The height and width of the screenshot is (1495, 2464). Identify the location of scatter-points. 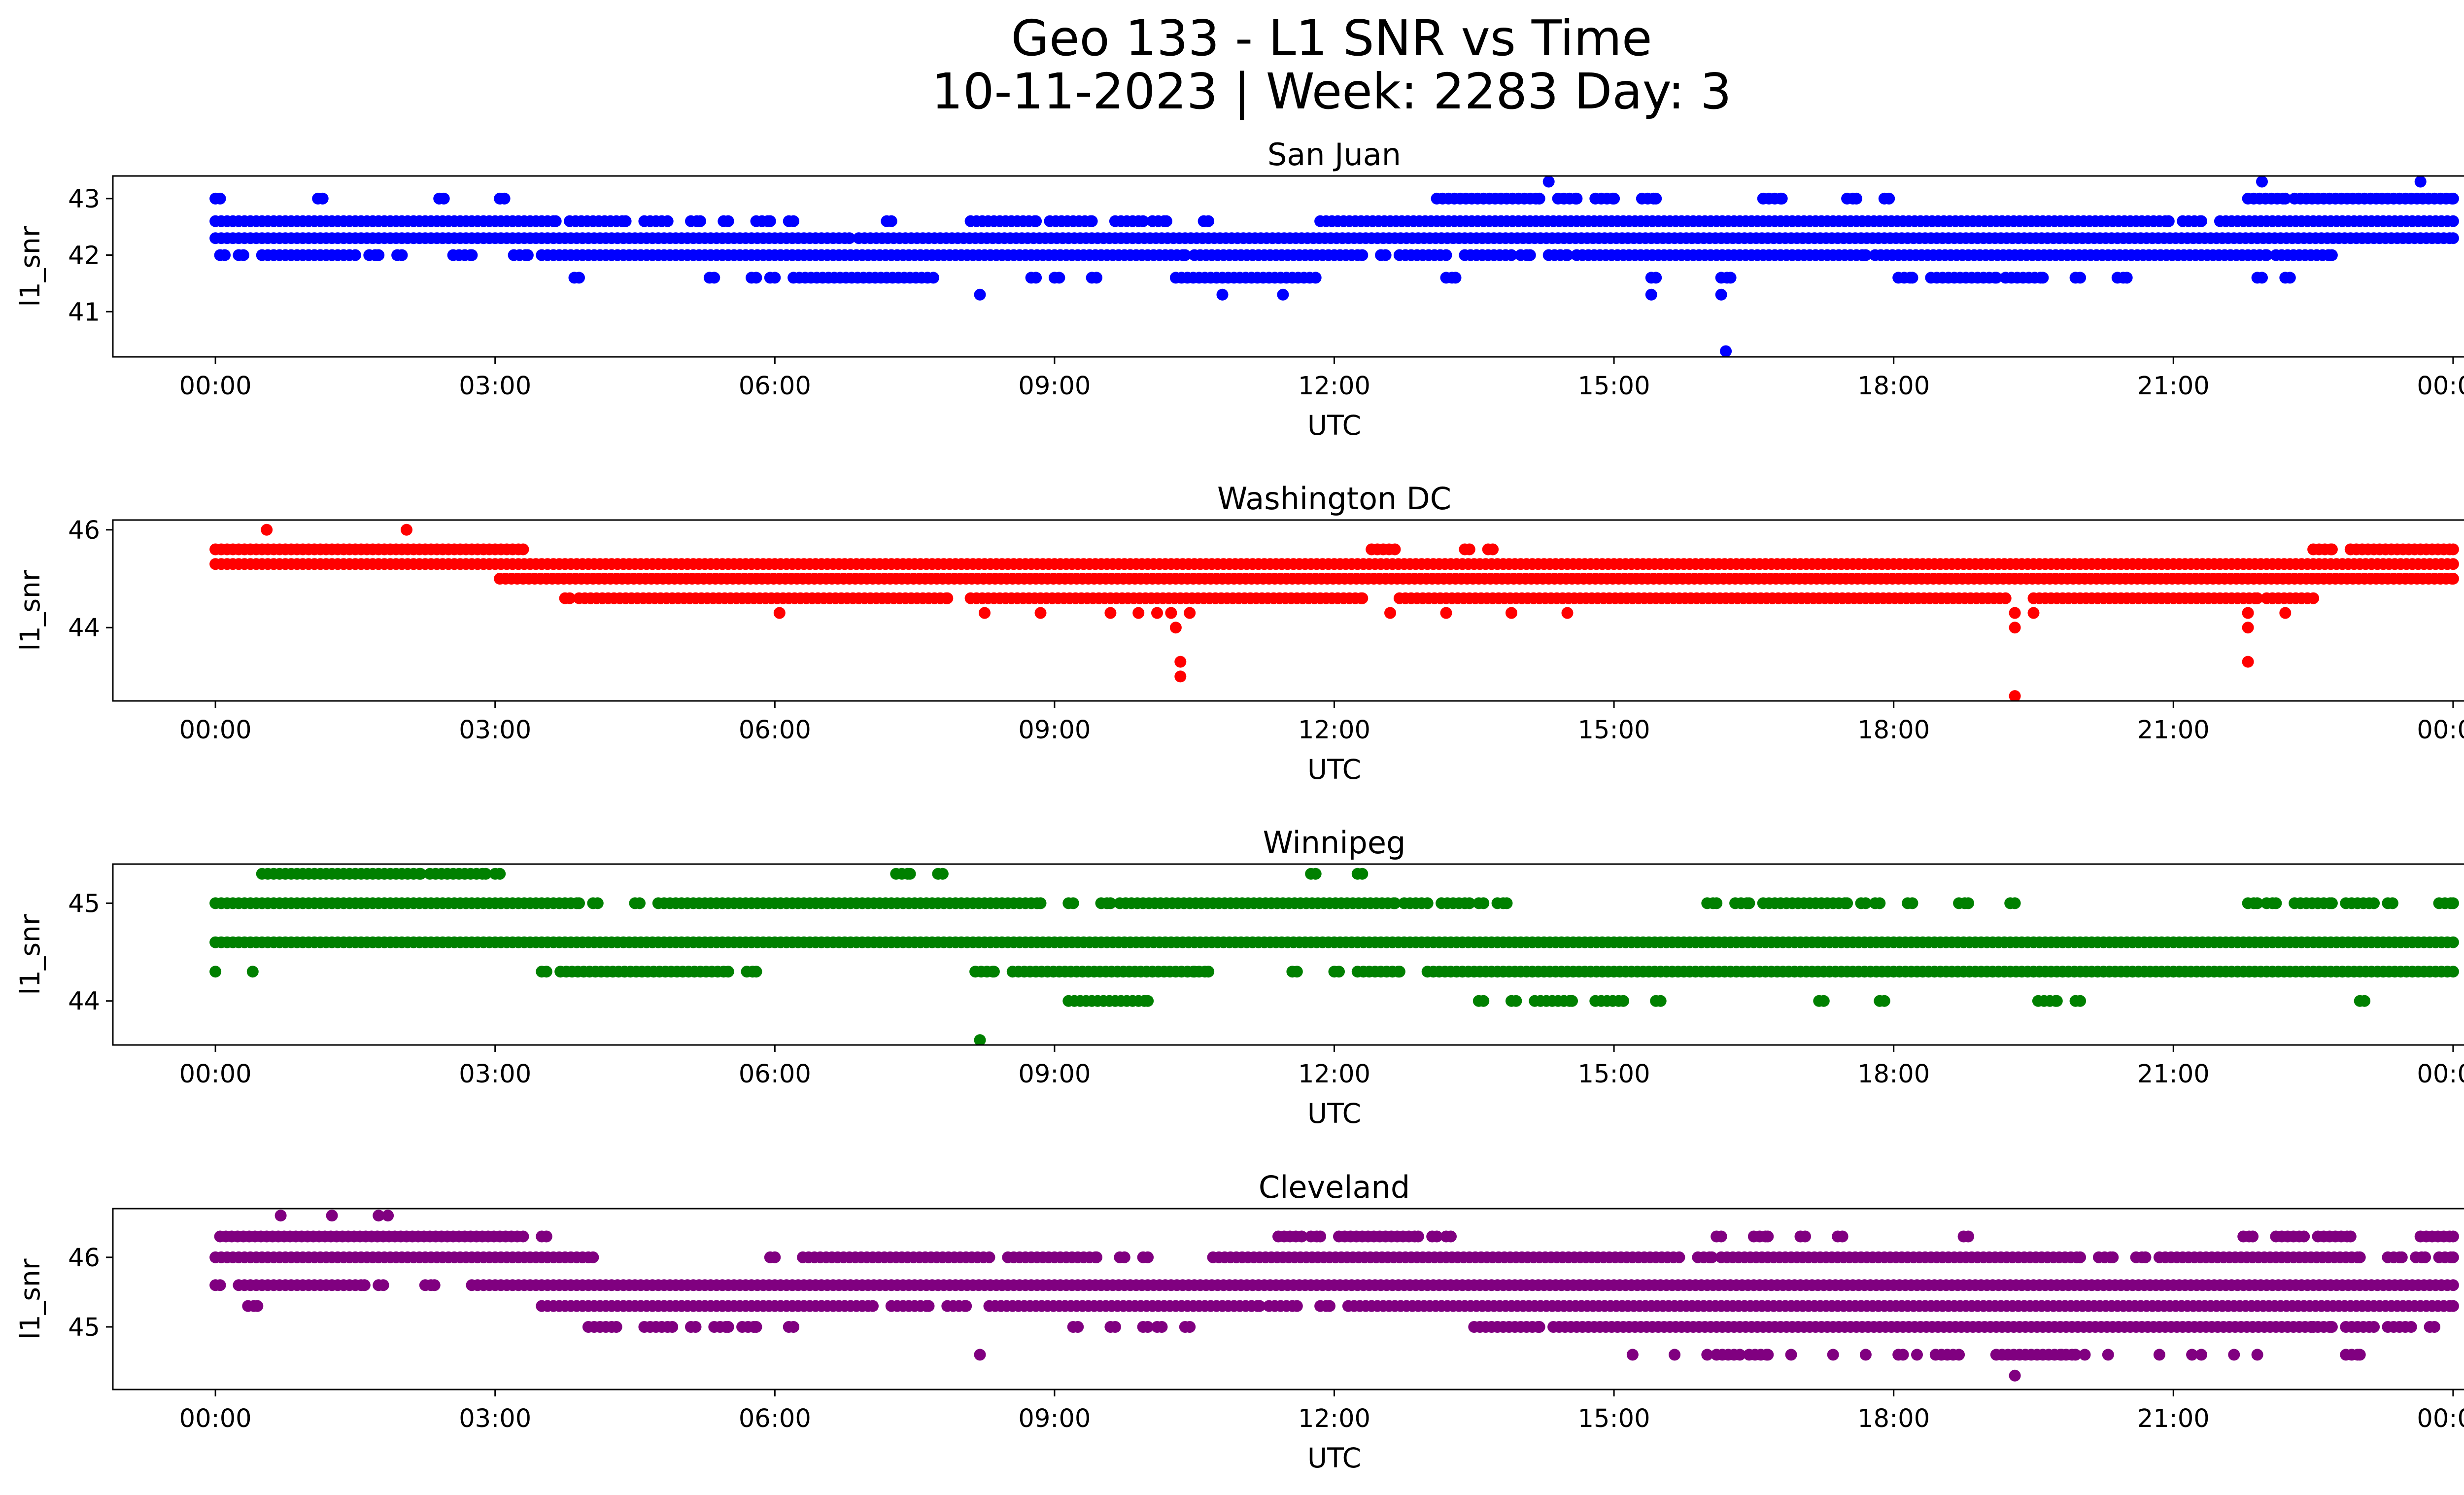
(1334, 612).